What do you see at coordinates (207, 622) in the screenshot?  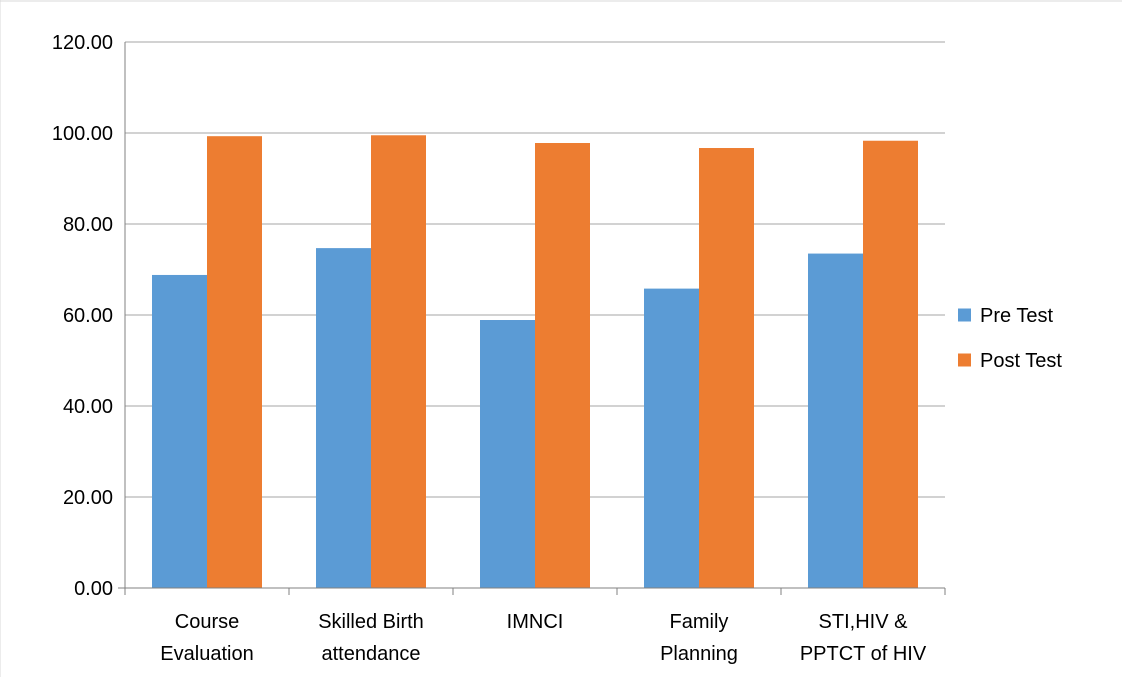 I see `x-category-label: Course` at bounding box center [207, 622].